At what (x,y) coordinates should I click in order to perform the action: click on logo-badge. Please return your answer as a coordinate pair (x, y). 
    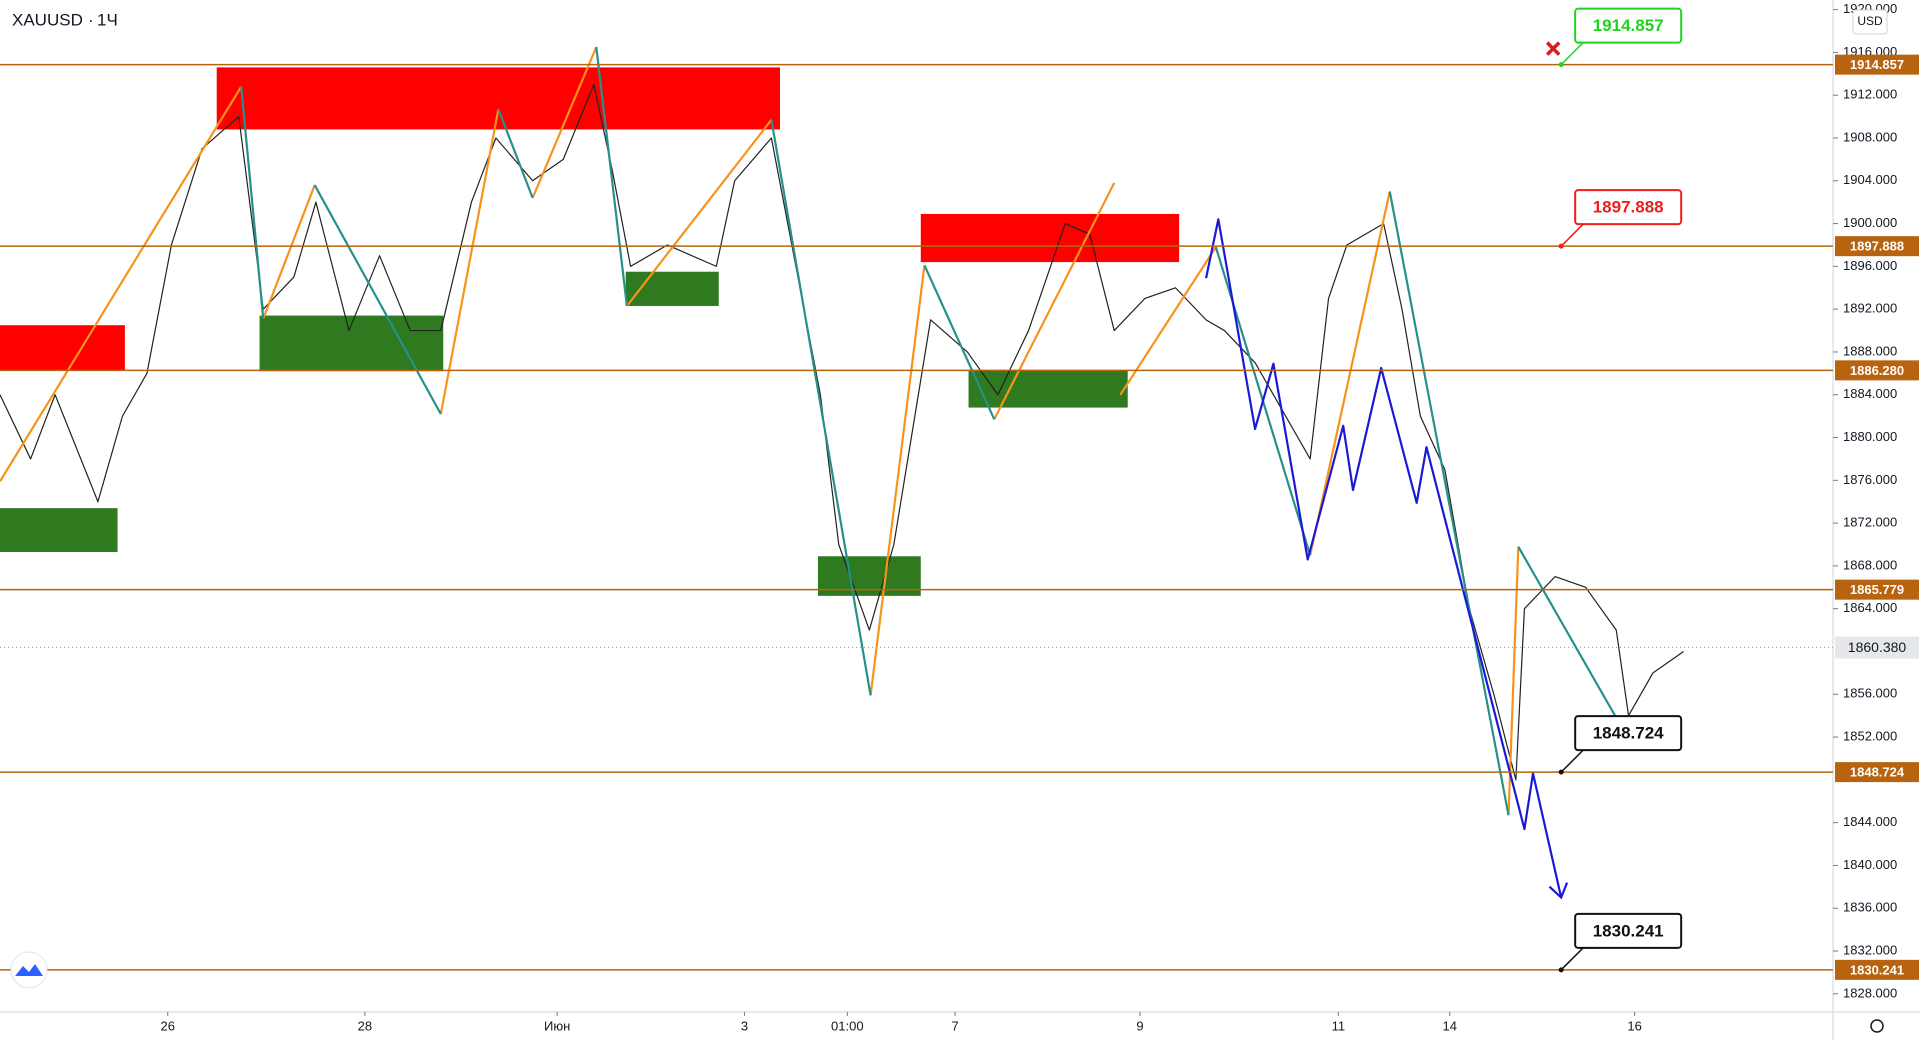
    Looking at the image, I should click on (29, 970).